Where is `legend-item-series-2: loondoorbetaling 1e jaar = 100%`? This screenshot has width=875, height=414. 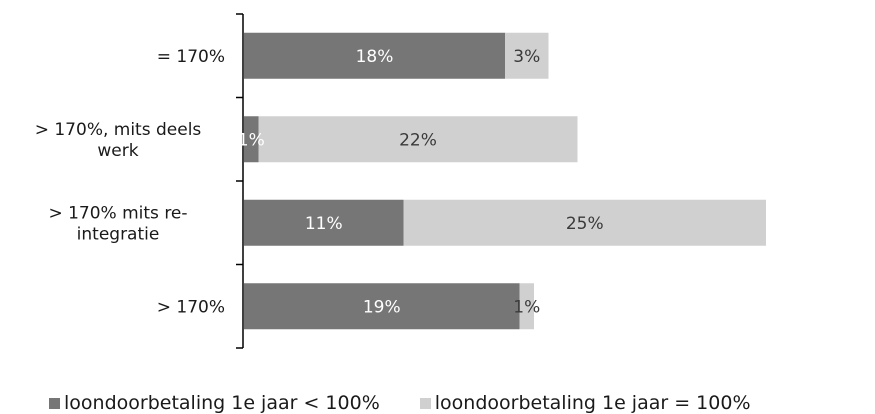
legend-item-series-2: loondoorbetaling 1e jaar = 100% is located at coordinates (585, 403).